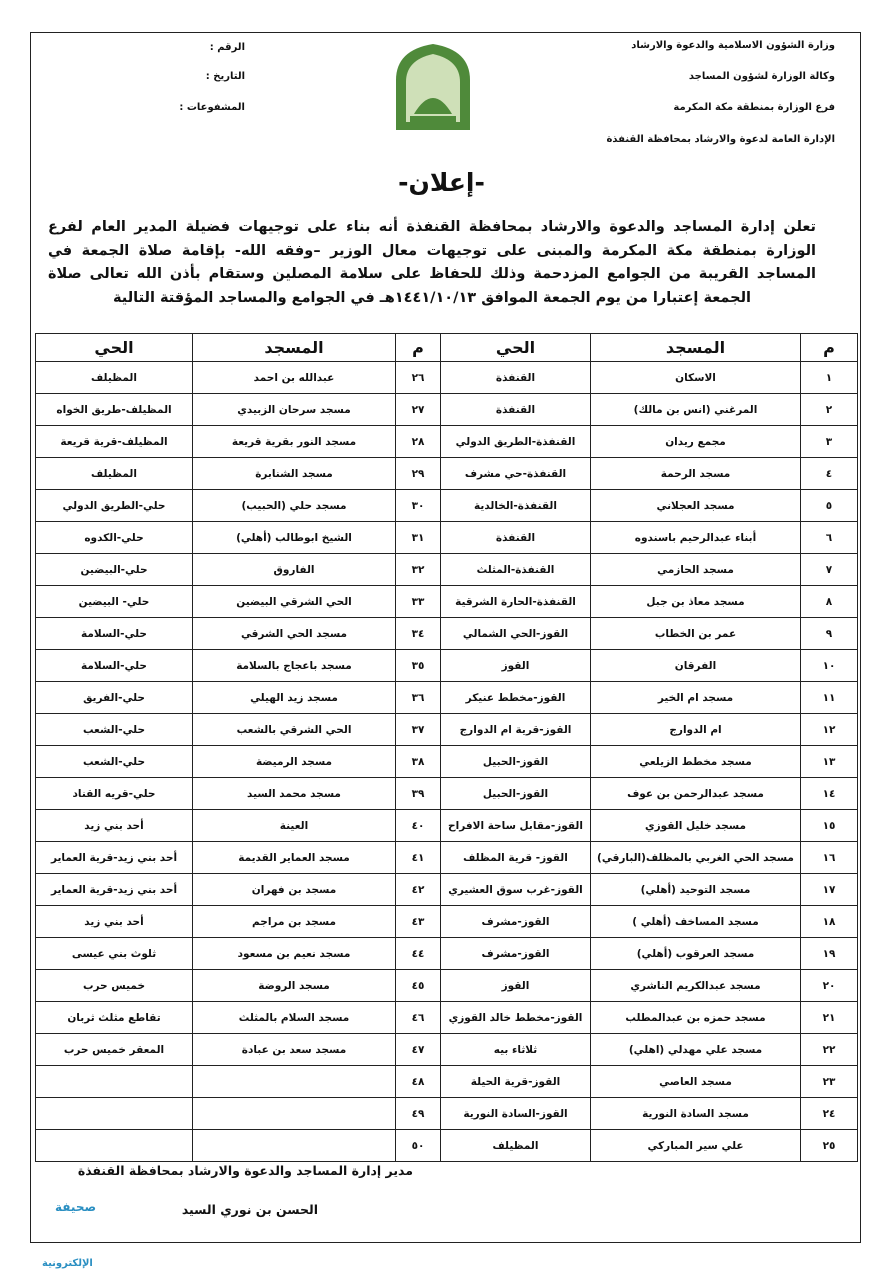 The height and width of the screenshot is (1280, 883). I want to click on table-cell: مسجد الرميضة, so click(294, 761).